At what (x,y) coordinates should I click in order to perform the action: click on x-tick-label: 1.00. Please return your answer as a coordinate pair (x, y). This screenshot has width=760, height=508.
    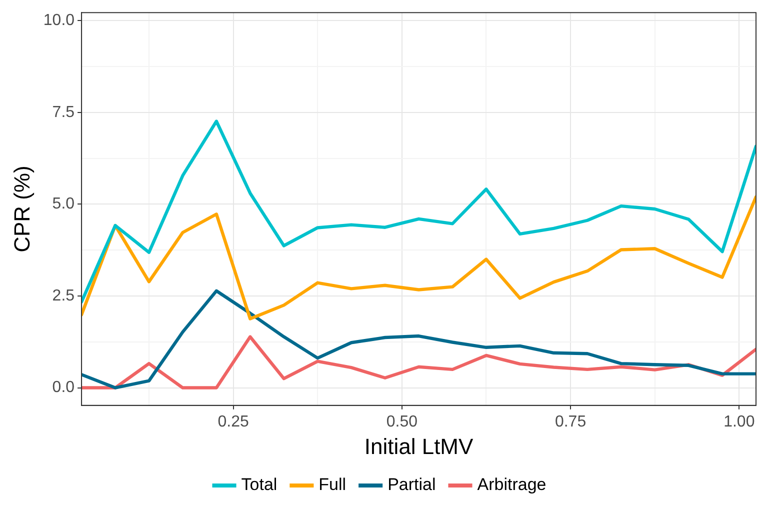
    Looking at the image, I should click on (739, 421).